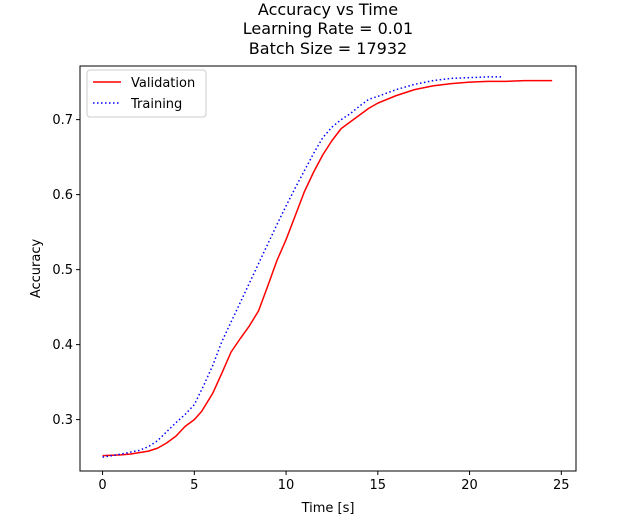  I want to click on x-tick-label: 20, so click(469, 485).